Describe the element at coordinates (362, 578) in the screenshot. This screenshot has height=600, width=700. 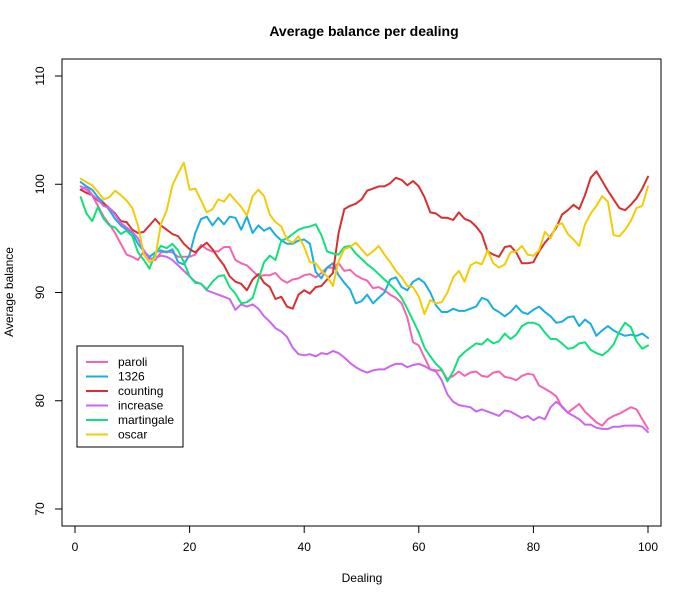
I see `x-axis-label: Dealing` at that location.